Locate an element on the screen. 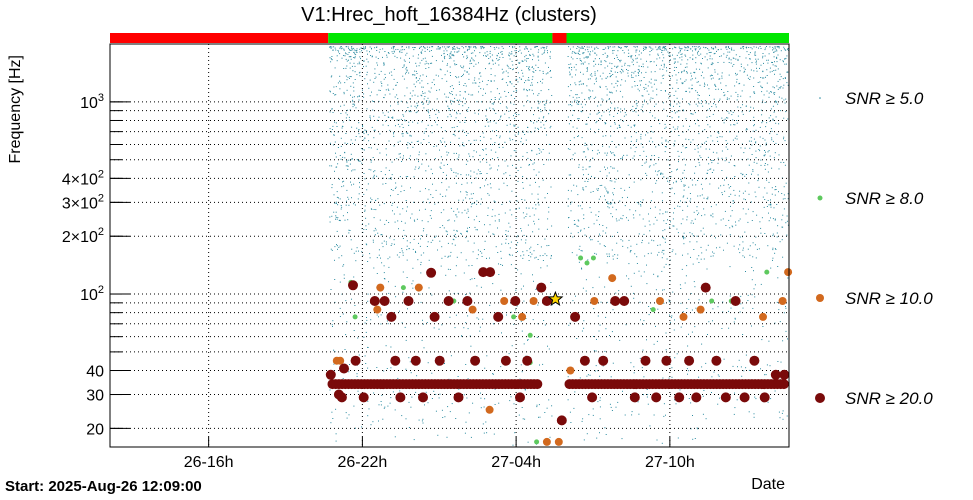  y-tick-label: 2×10² is located at coordinates (83, 236).